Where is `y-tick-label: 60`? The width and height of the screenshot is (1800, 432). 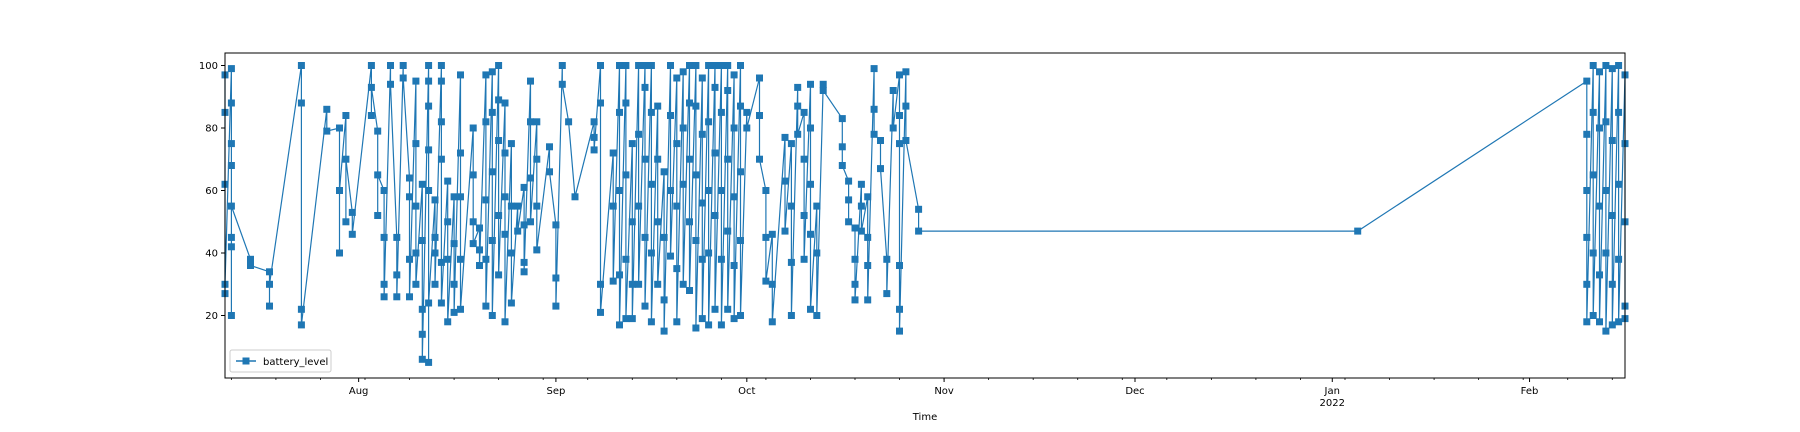 y-tick-label: 60 is located at coordinates (211, 191).